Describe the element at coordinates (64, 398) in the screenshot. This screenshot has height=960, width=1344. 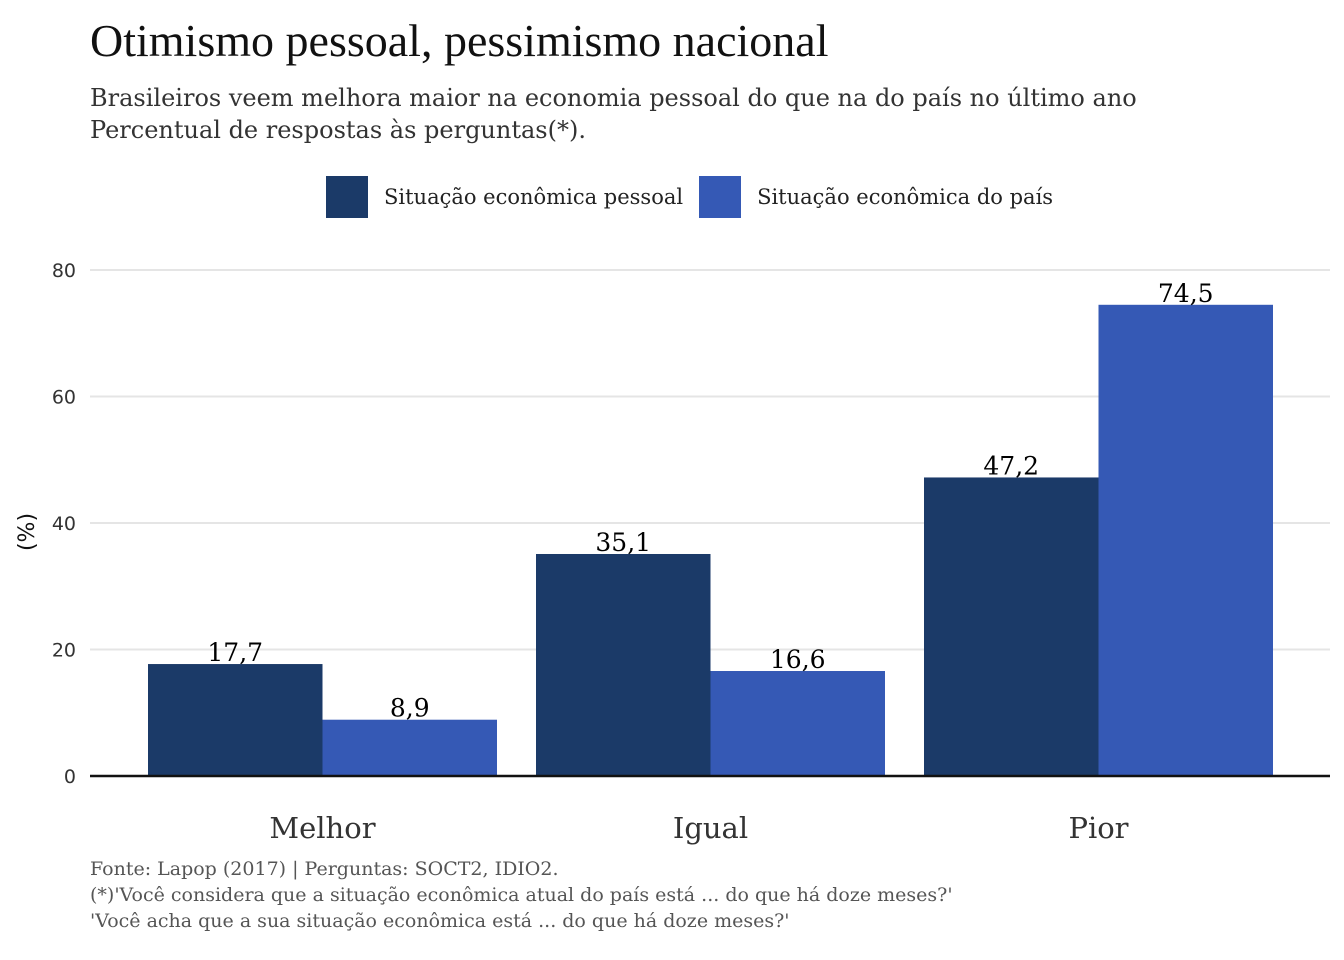
I see `y-tick-label-60: 60` at that location.